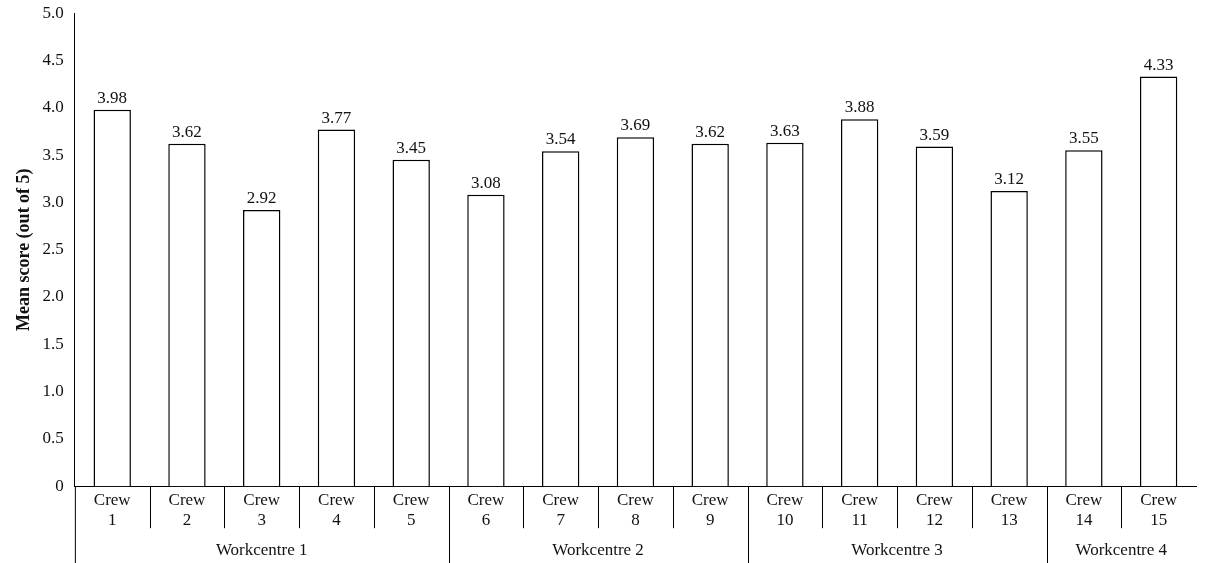 Image resolution: width=1212 pixels, height=563 pixels. I want to click on x-tick-label: Crew 6, so click(486, 509).